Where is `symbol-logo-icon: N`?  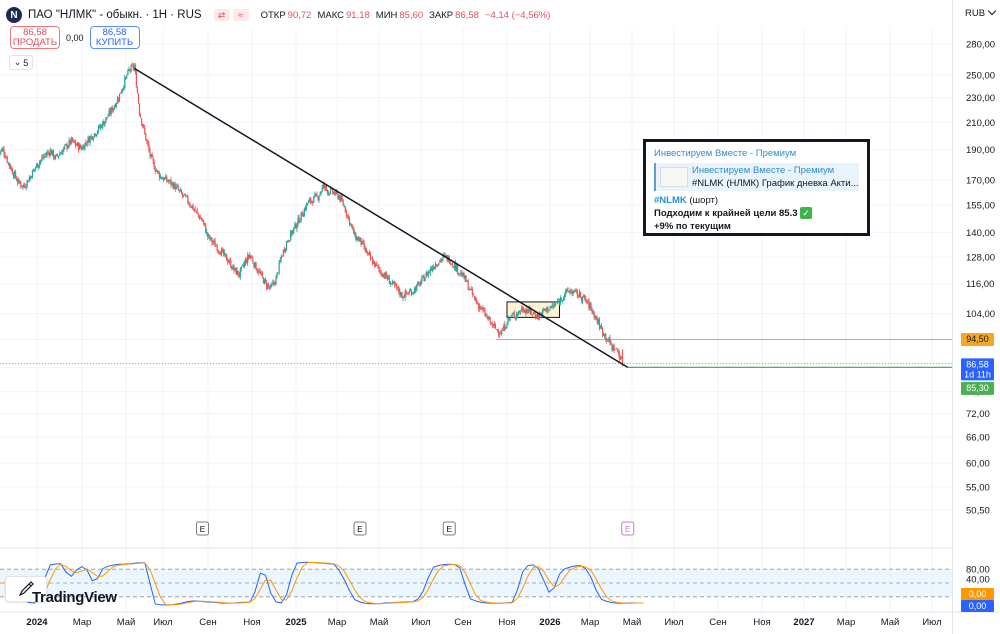
symbol-logo-icon: N is located at coordinates (14, 15).